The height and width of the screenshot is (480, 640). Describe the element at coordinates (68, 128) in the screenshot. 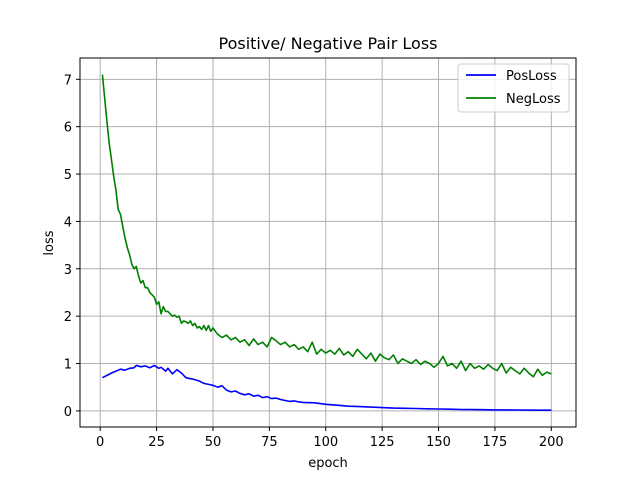

I see `y-tick-label: 6` at that location.